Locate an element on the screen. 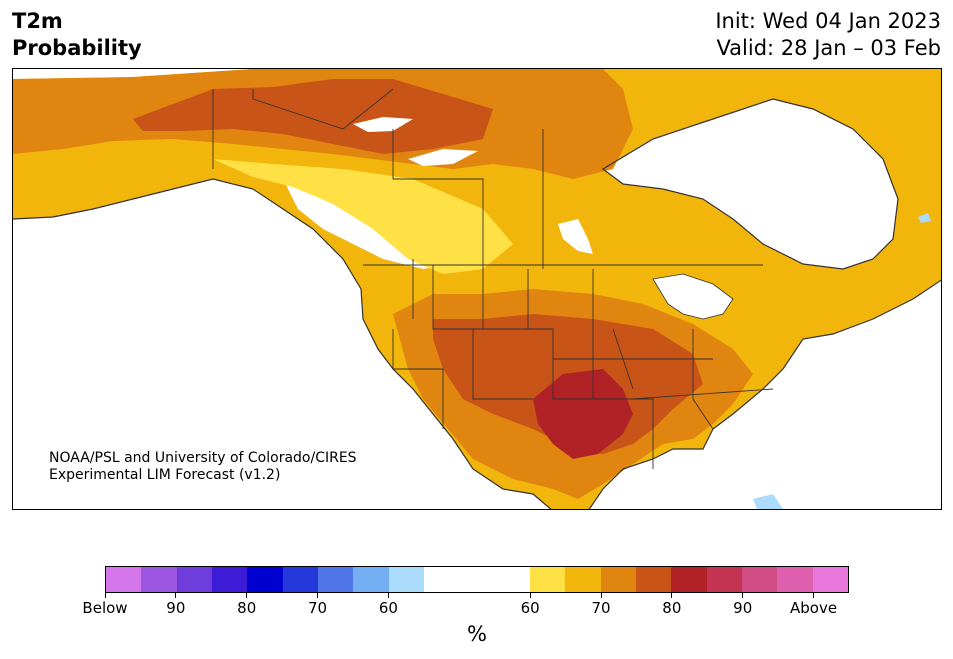 The height and width of the screenshot is (659, 953). init-date: Init: Wed 04 Jan 2023 is located at coordinates (828, 21).